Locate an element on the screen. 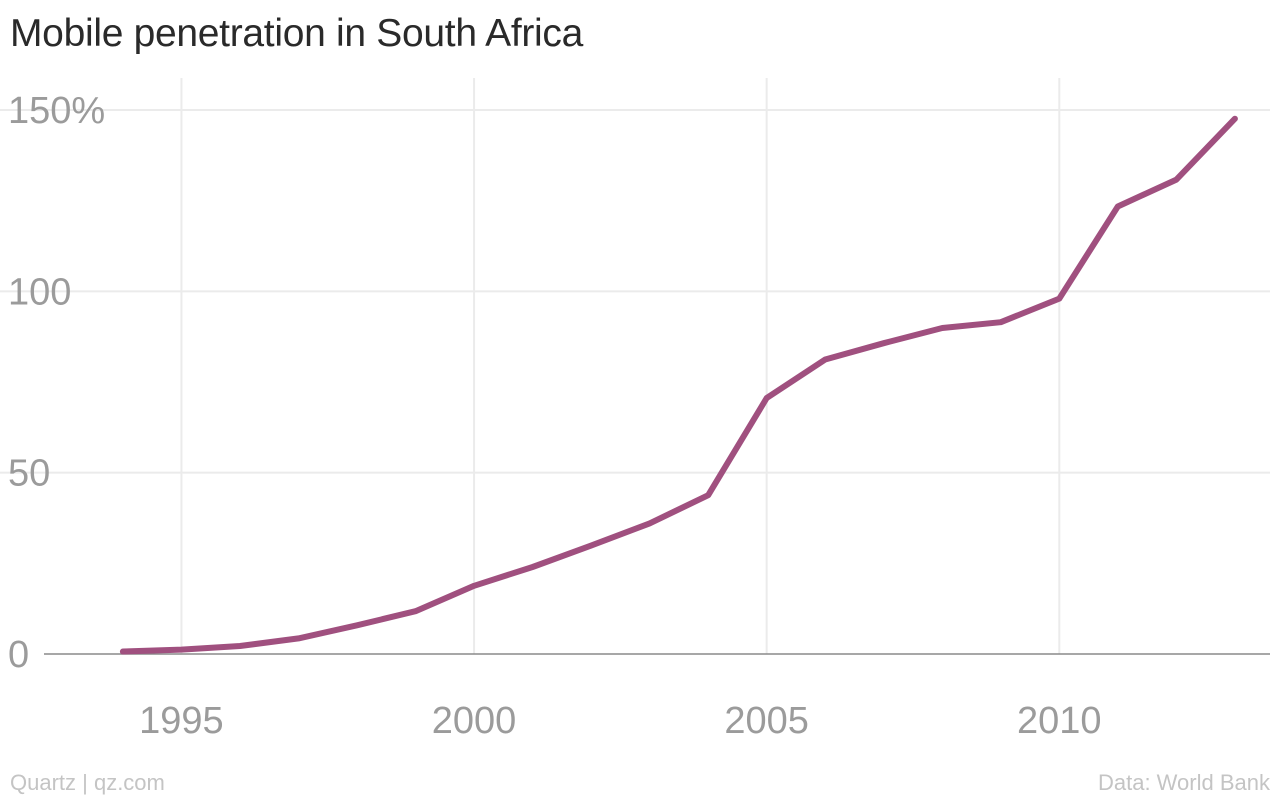 The image size is (1280, 800). x-tick-labels: 1995 2000 2005 2010 is located at coordinates (620, 721).